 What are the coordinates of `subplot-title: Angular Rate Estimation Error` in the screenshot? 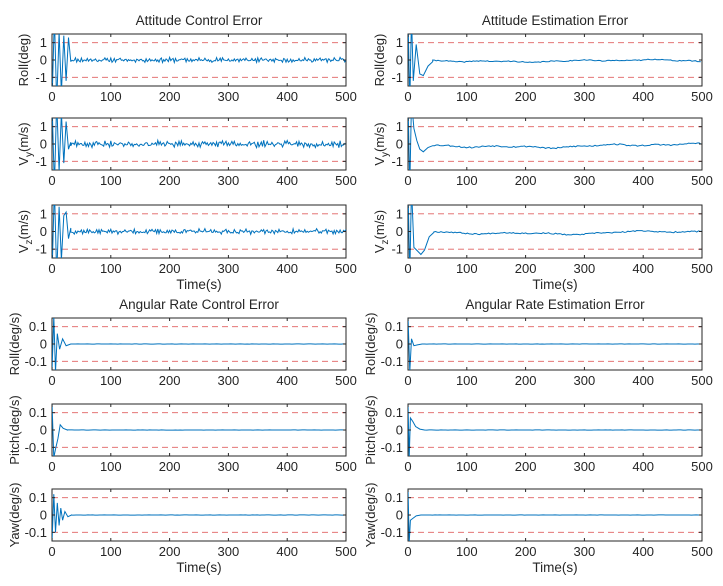 It's located at (555, 304).